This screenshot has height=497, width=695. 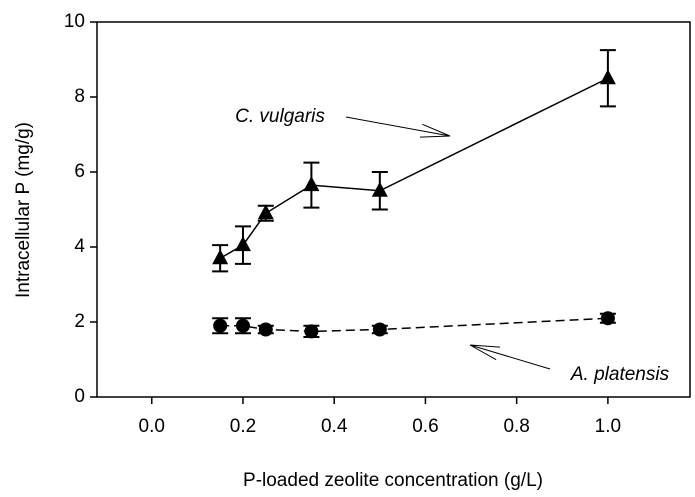 What do you see at coordinates (334, 426) in the screenshot?
I see `x-tick-label: 0.4` at bounding box center [334, 426].